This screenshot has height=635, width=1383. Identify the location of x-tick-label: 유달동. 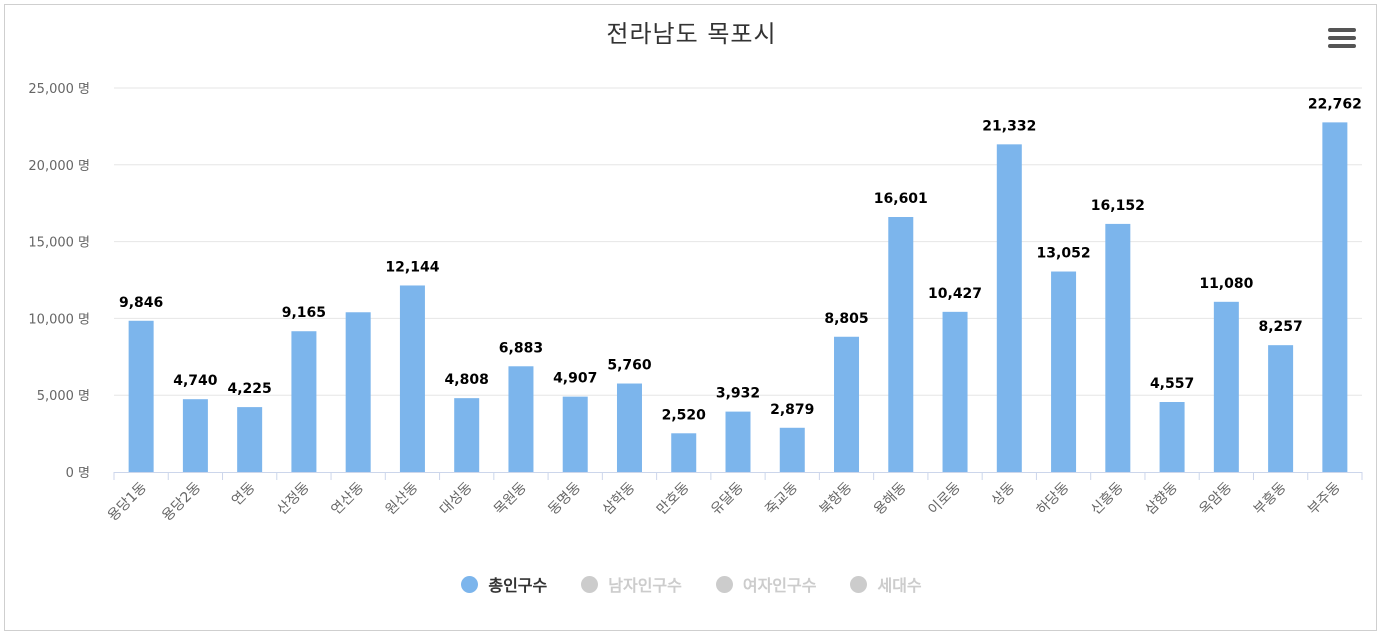
(727, 498).